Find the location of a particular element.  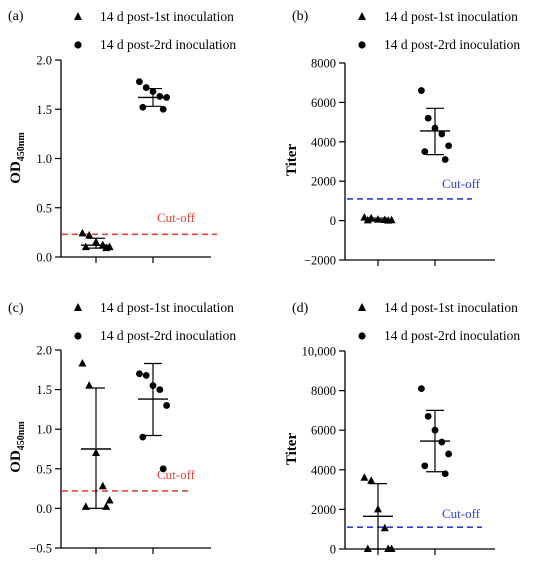

panel-label: (a) is located at coordinates (16, 16).